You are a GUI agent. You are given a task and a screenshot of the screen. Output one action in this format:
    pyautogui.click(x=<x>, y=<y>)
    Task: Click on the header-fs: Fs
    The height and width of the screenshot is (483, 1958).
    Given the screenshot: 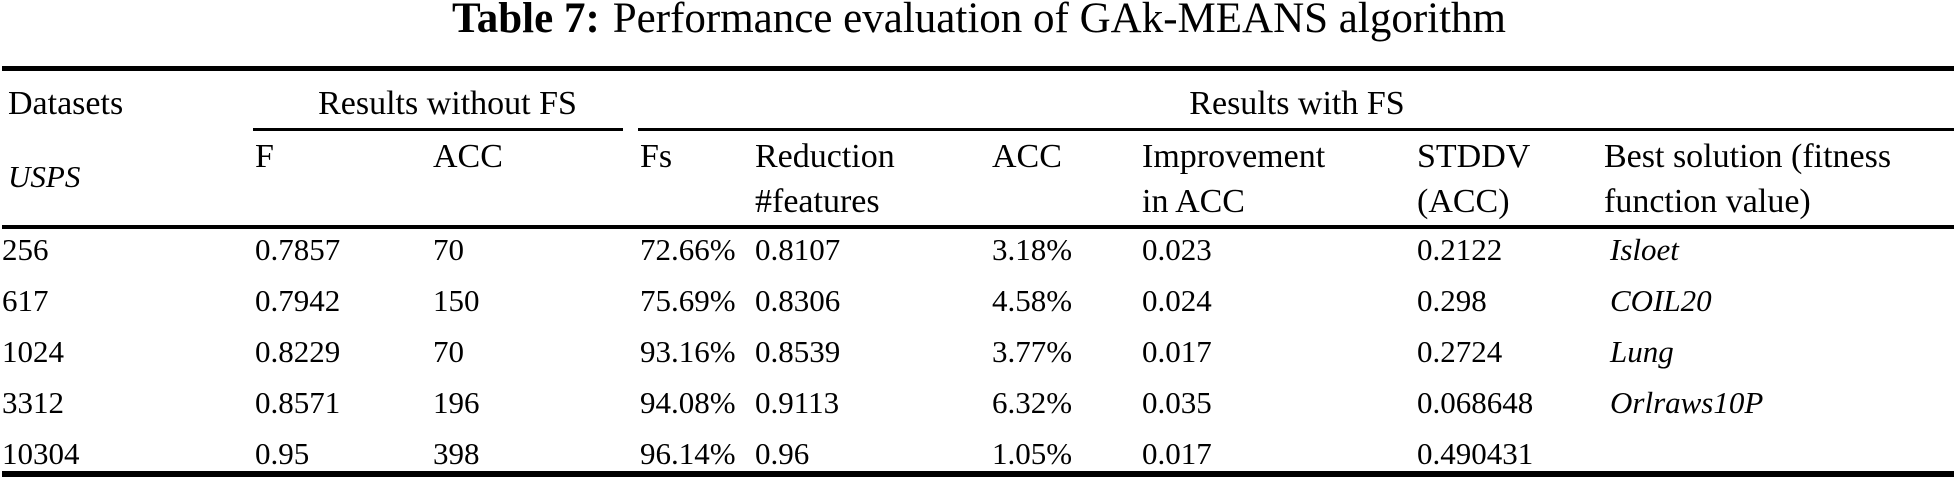 What is the action you would take?
    pyautogui.click(x=697, y=177)
    